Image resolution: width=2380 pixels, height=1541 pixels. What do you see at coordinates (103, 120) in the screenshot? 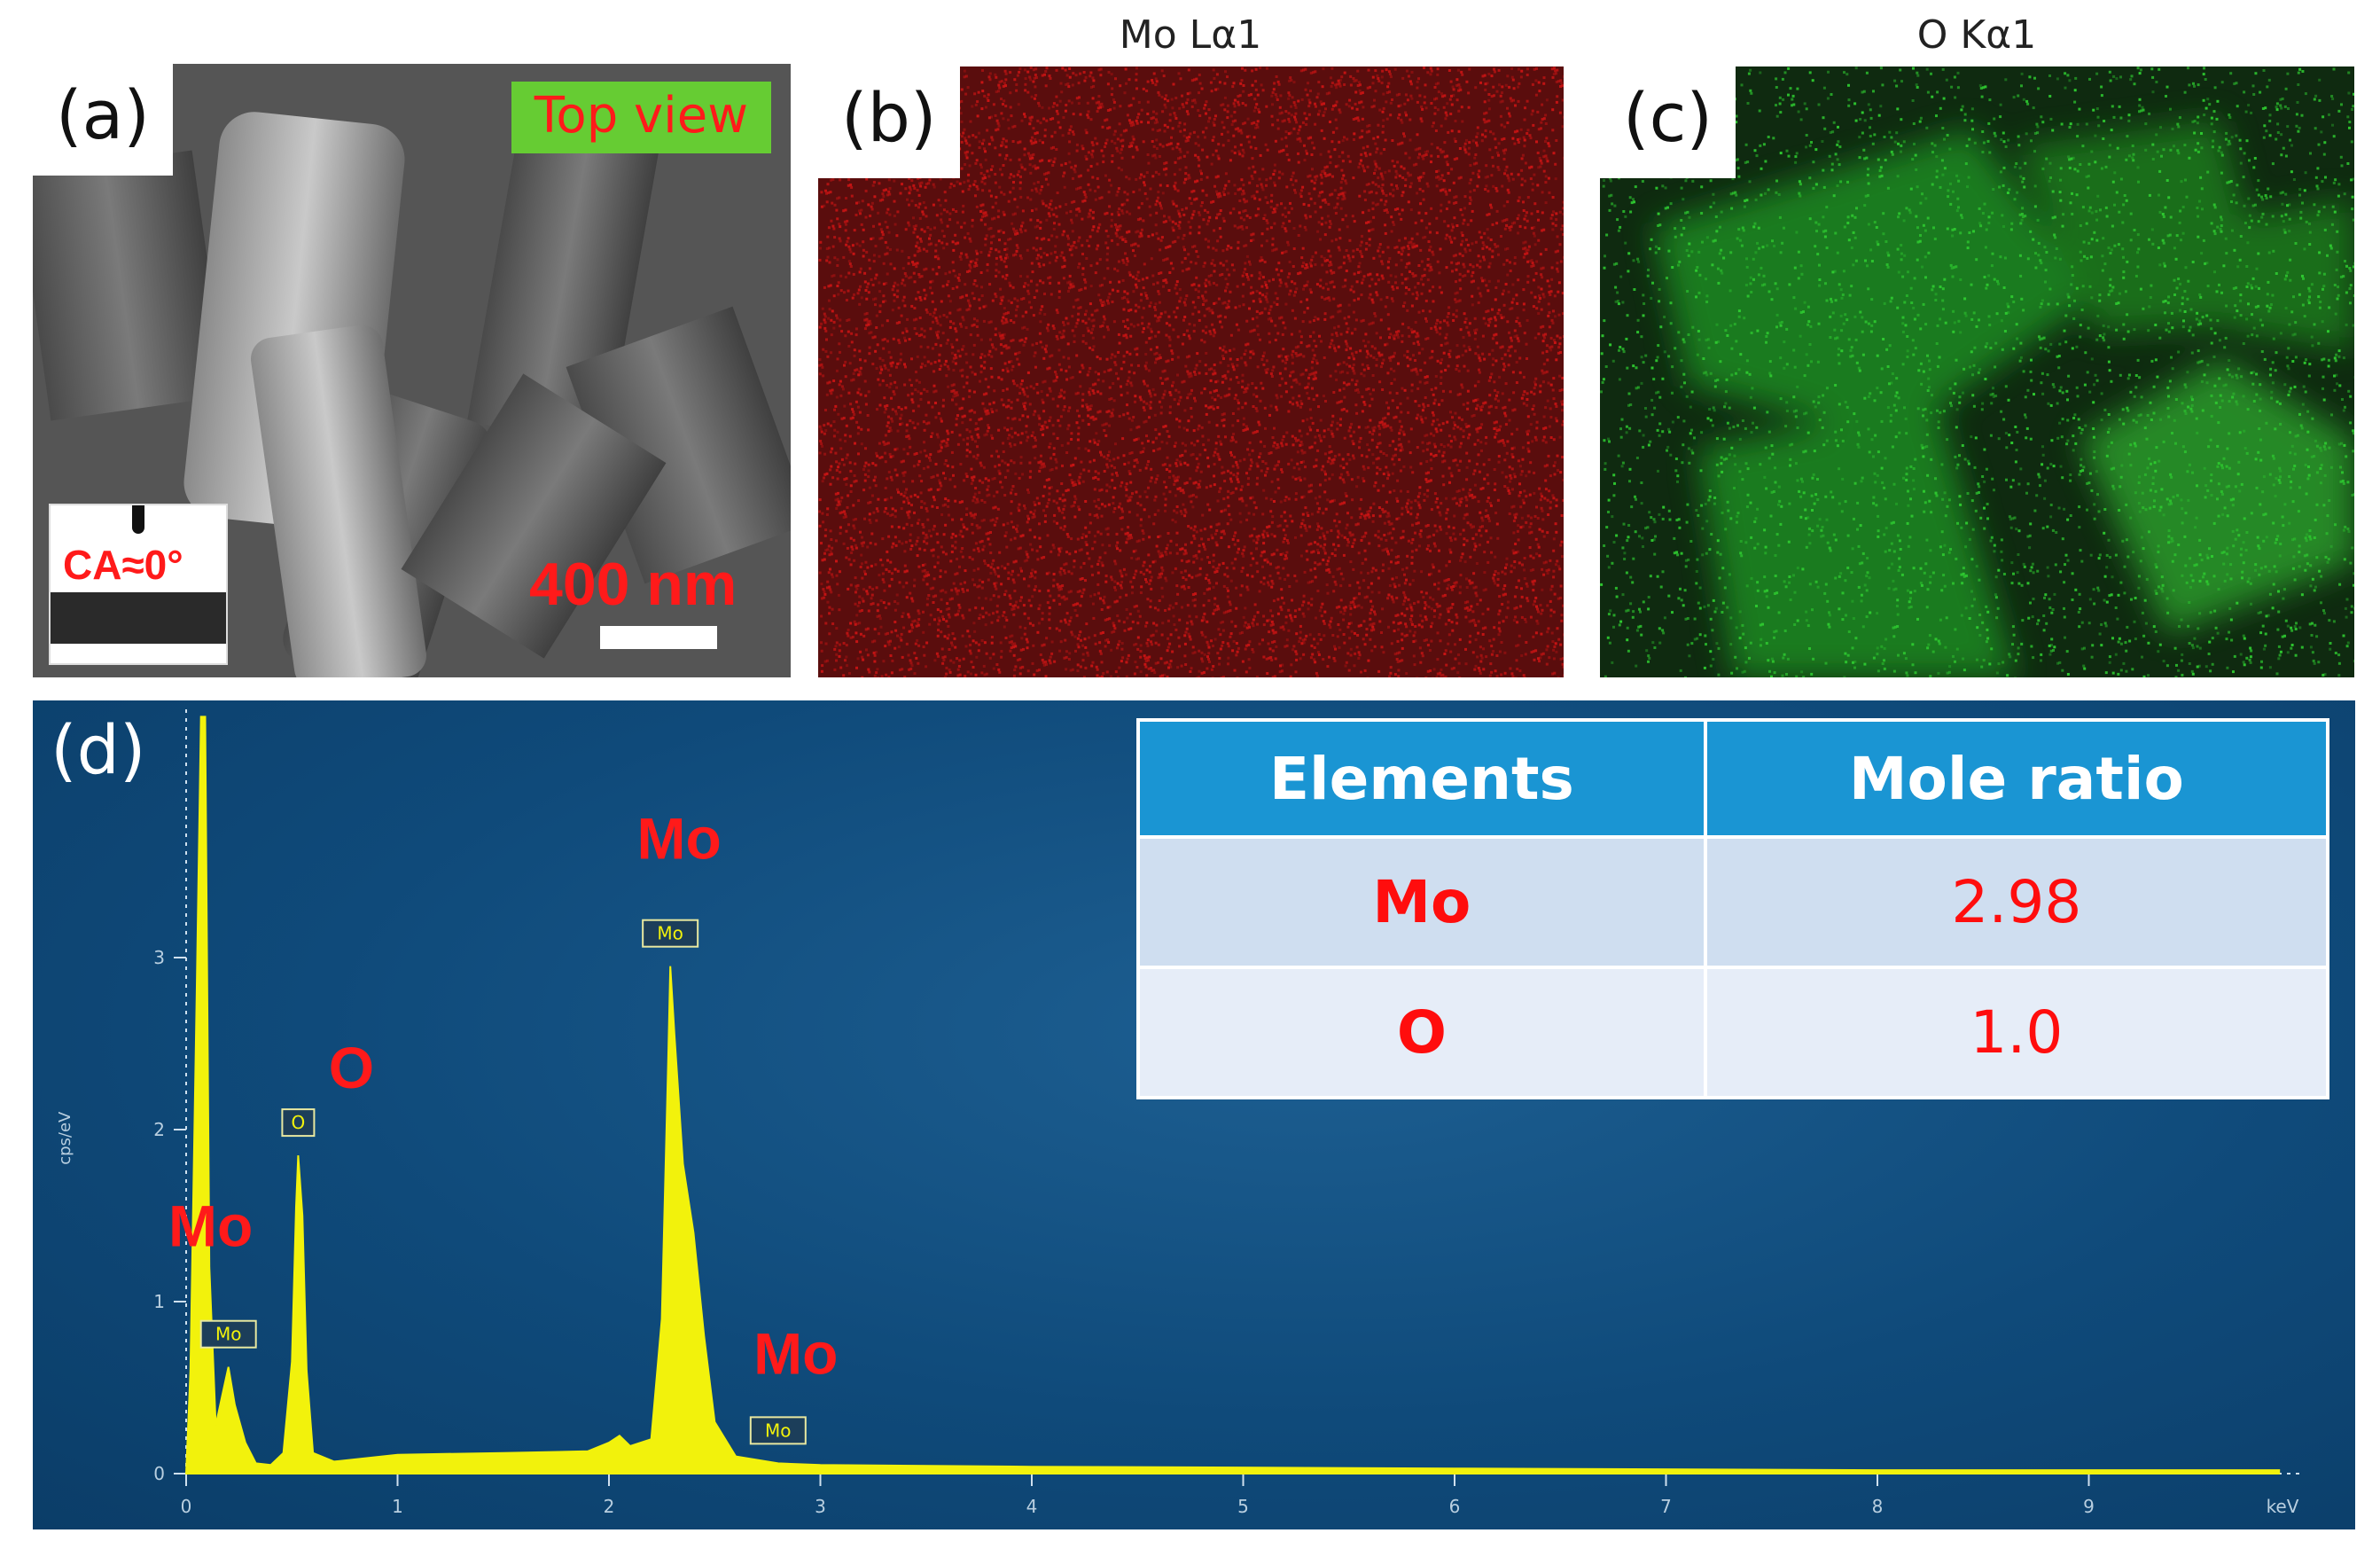
I see `panel-label-a: (a)` at bounding box center [103, 120].